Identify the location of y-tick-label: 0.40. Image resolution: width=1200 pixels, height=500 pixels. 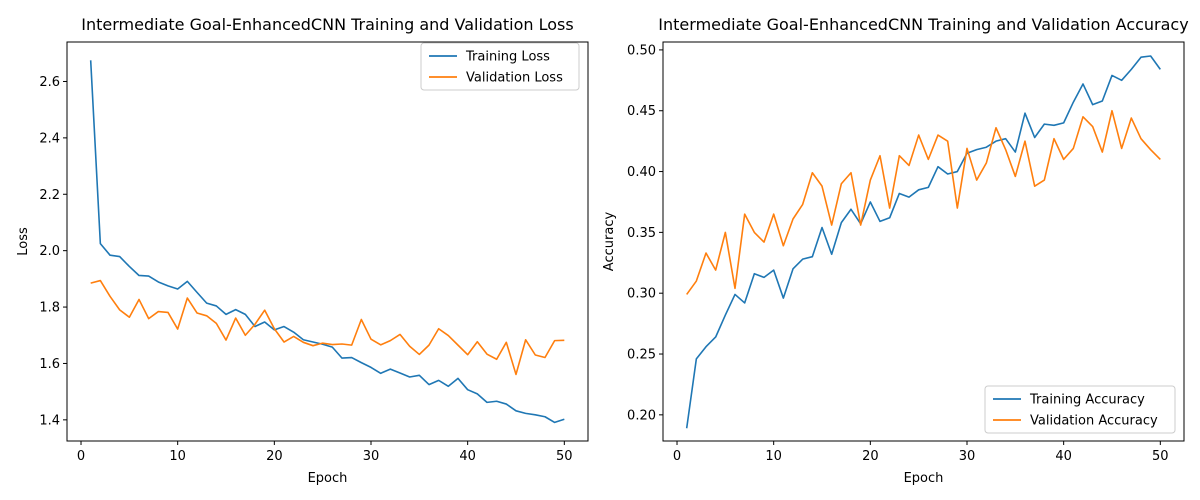
(641, 172).